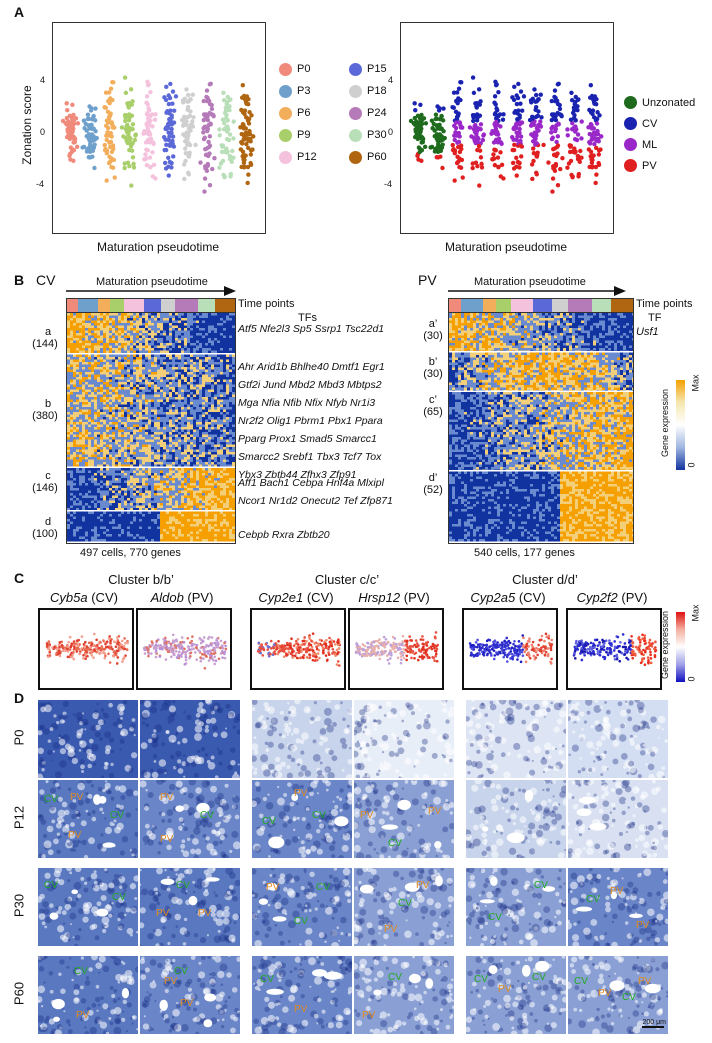  What do you see at coordinates (630, 165) in the screenshot?
I see `legend-dot-icon` at bounding box center [630, 165].